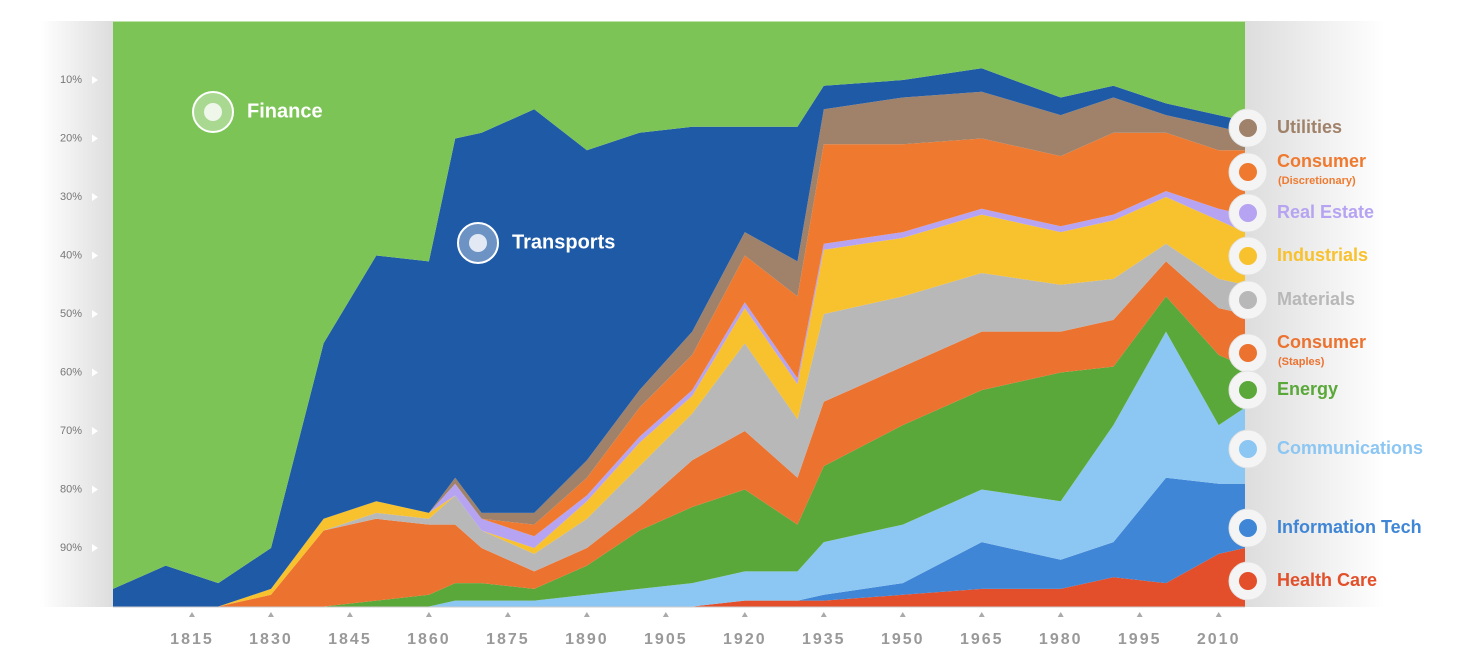 This screenshot has width=1481, height=668. What do you see at coordinates (508, 639) in the screenshot?
I see `x-tick-label: 1875` at bounding box center [508, 639].